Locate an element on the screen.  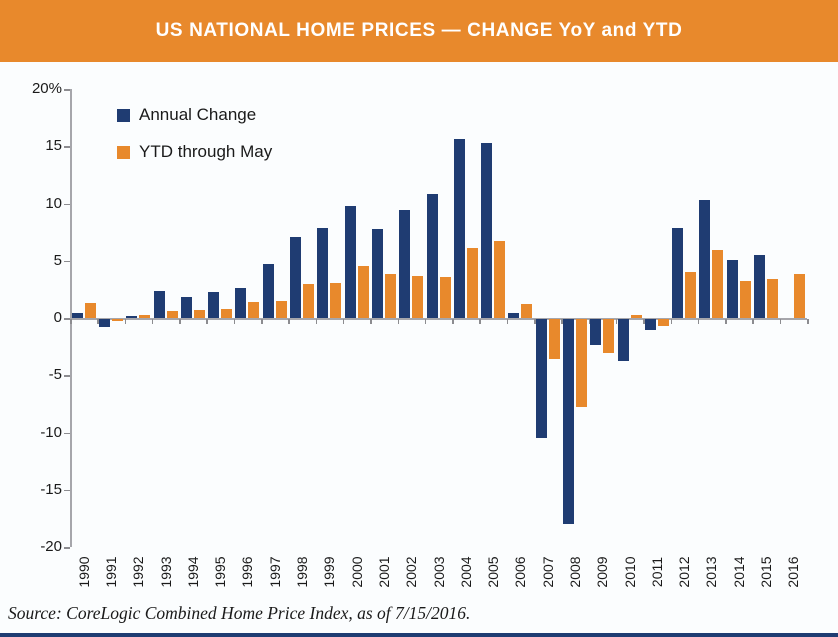
x-axis-label-2005: 2005 is located at coordinates (493, 572).